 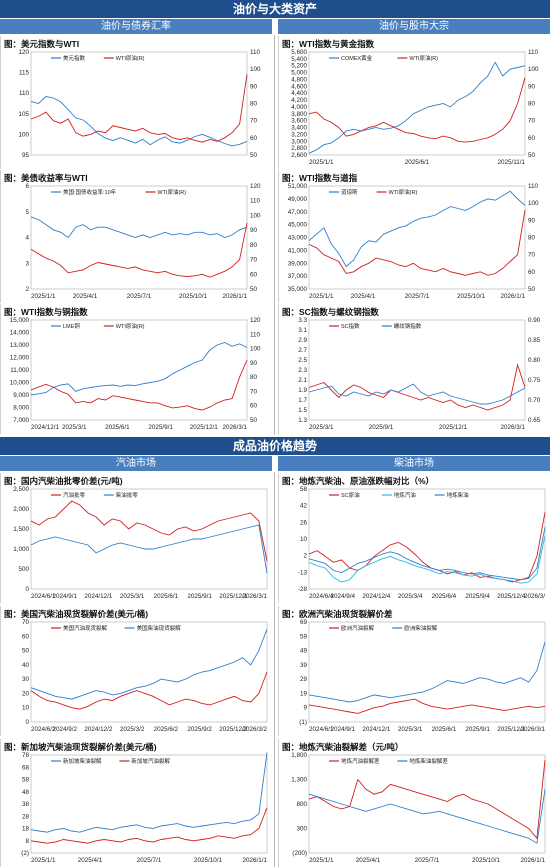 I want to click on x-tick-label: 2024/6/4, so click(x=321, y=596).